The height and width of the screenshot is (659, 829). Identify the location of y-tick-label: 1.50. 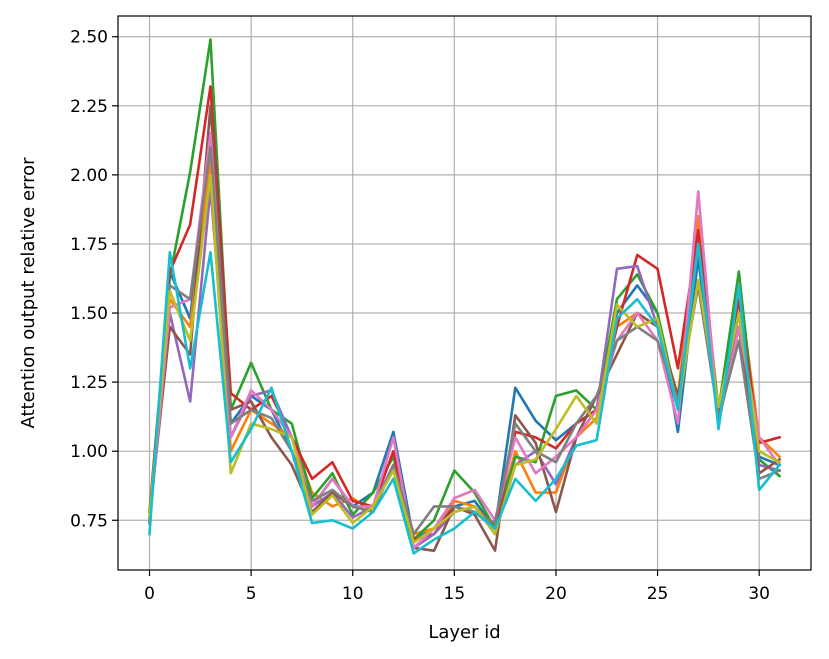
(89, 314).